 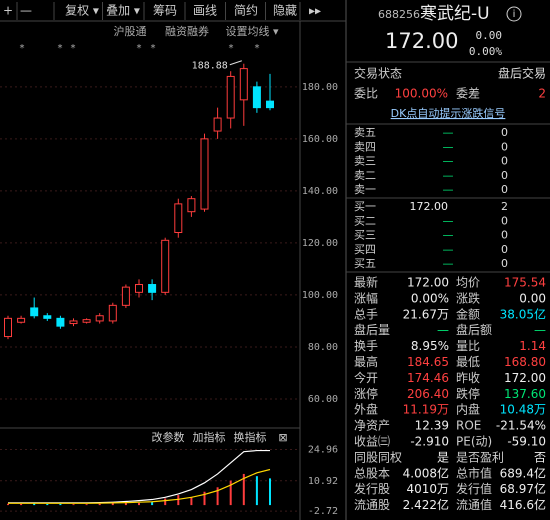 I want to click on stat-label: 发行股, so click(x=372, y=488).